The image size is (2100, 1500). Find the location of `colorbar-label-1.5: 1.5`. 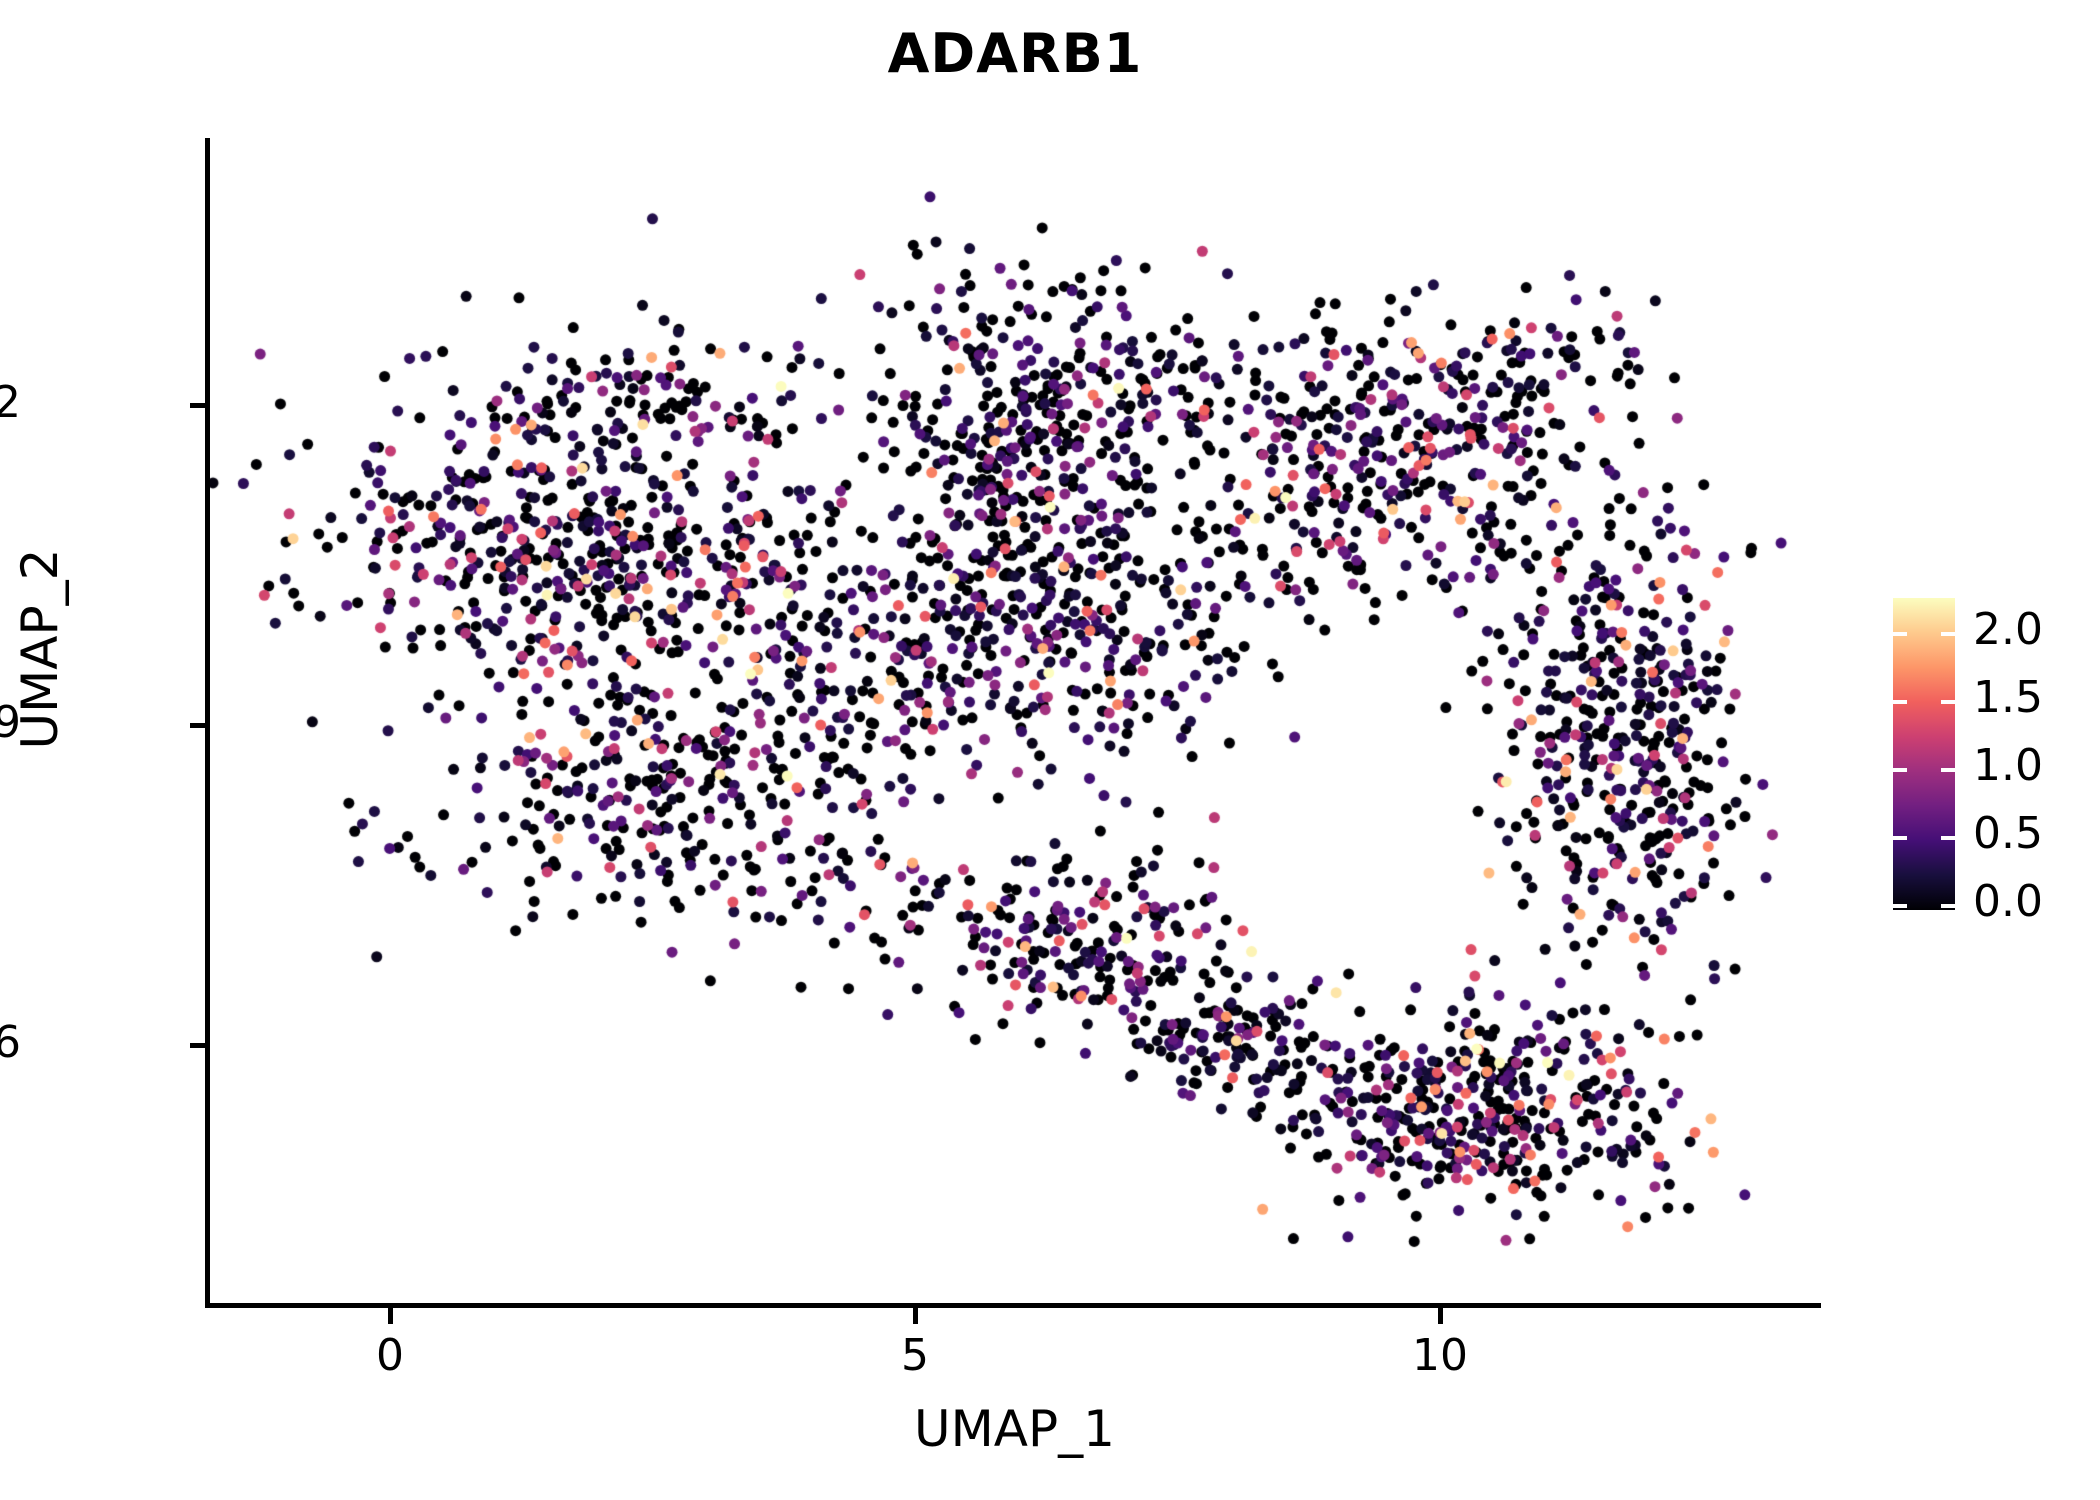

colorbar-label-1.5: 1.5 is located at coordinates (2008, 697).